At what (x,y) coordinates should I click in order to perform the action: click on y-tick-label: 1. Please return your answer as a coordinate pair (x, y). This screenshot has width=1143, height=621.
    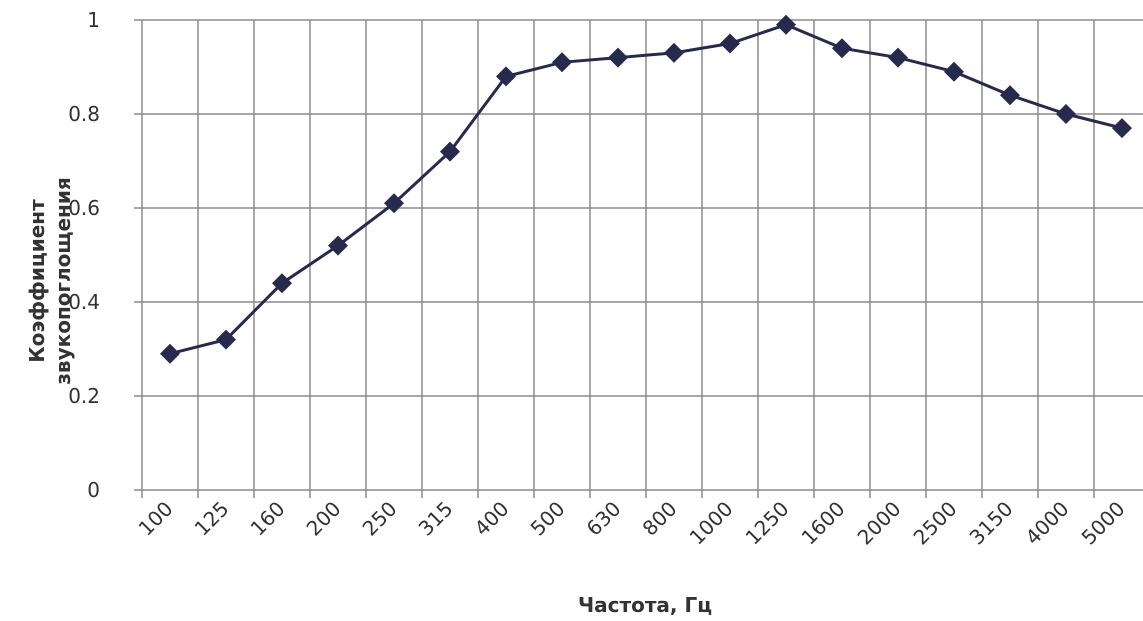
    Looking at the image, I should click on (93, 20).